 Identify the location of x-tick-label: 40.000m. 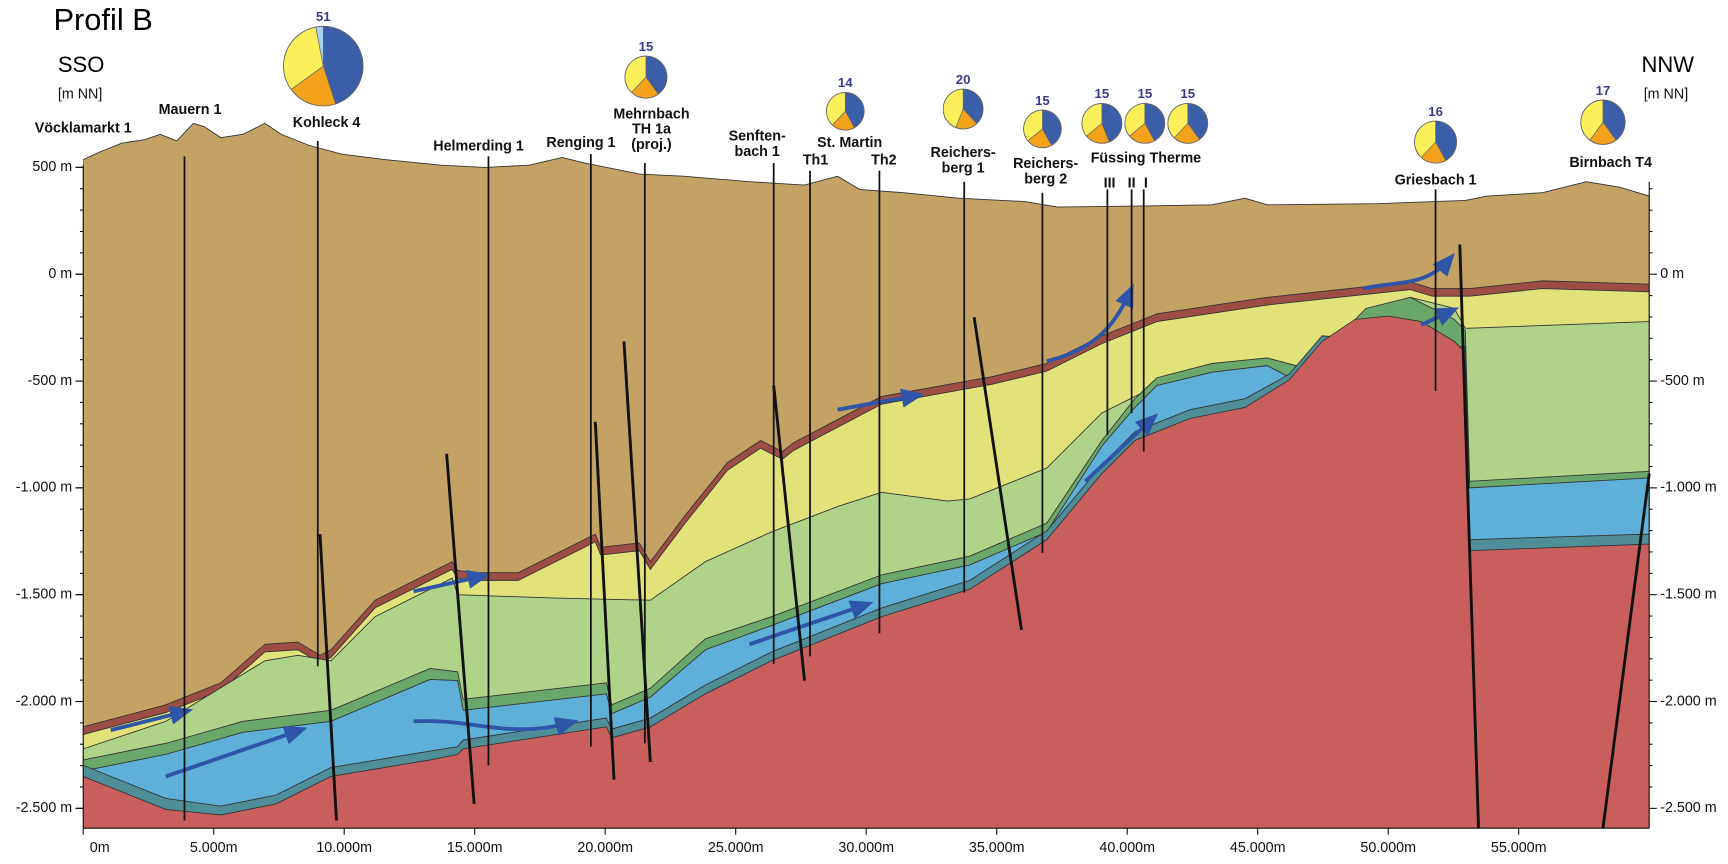
(1127, 848).